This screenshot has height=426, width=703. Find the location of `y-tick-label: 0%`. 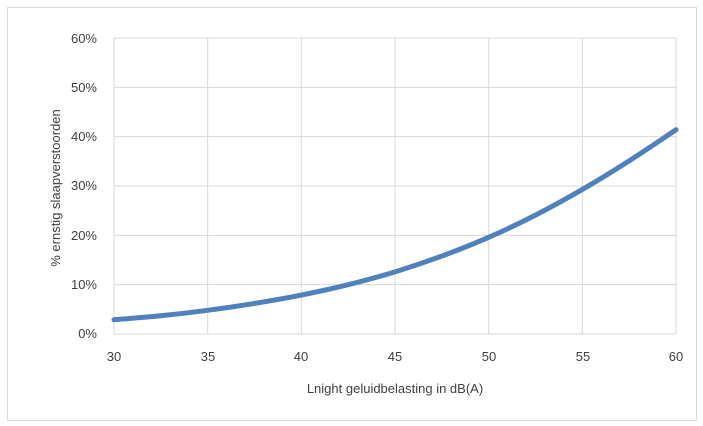

y-tick-label: 0% is located at coordinates (87, 333).